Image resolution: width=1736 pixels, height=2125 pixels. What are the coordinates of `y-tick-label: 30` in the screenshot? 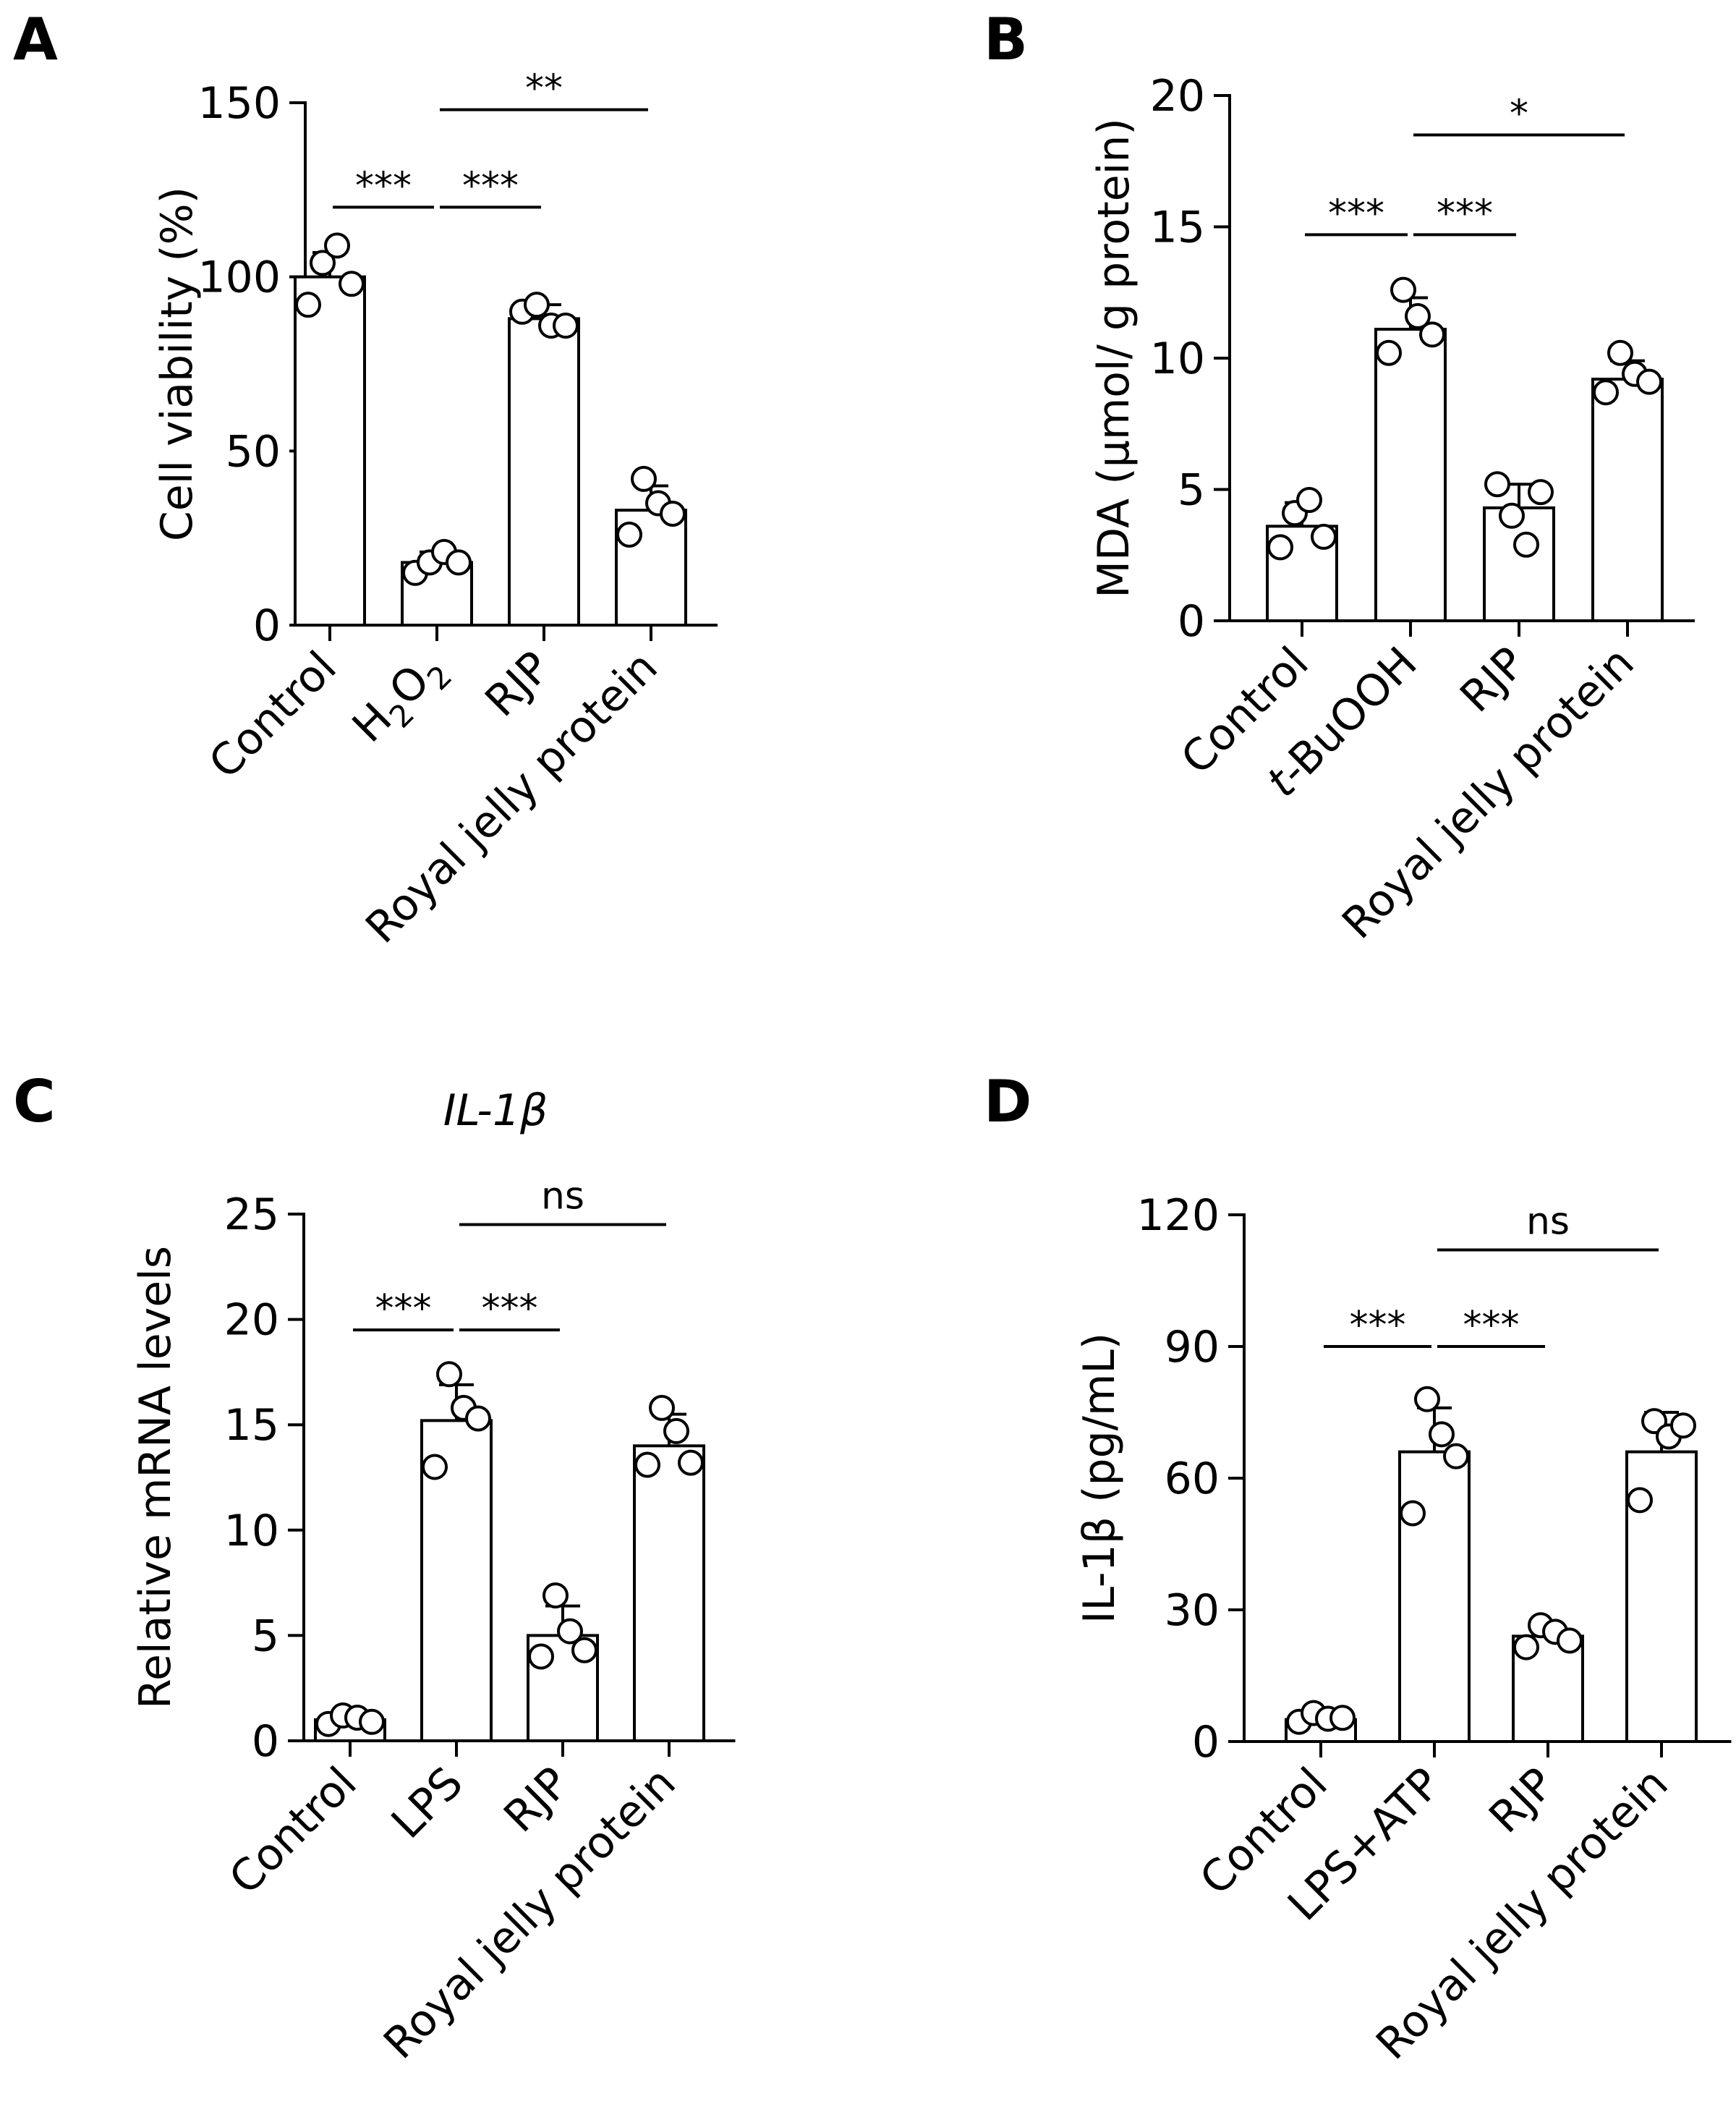 It's located at (1192, 1610).